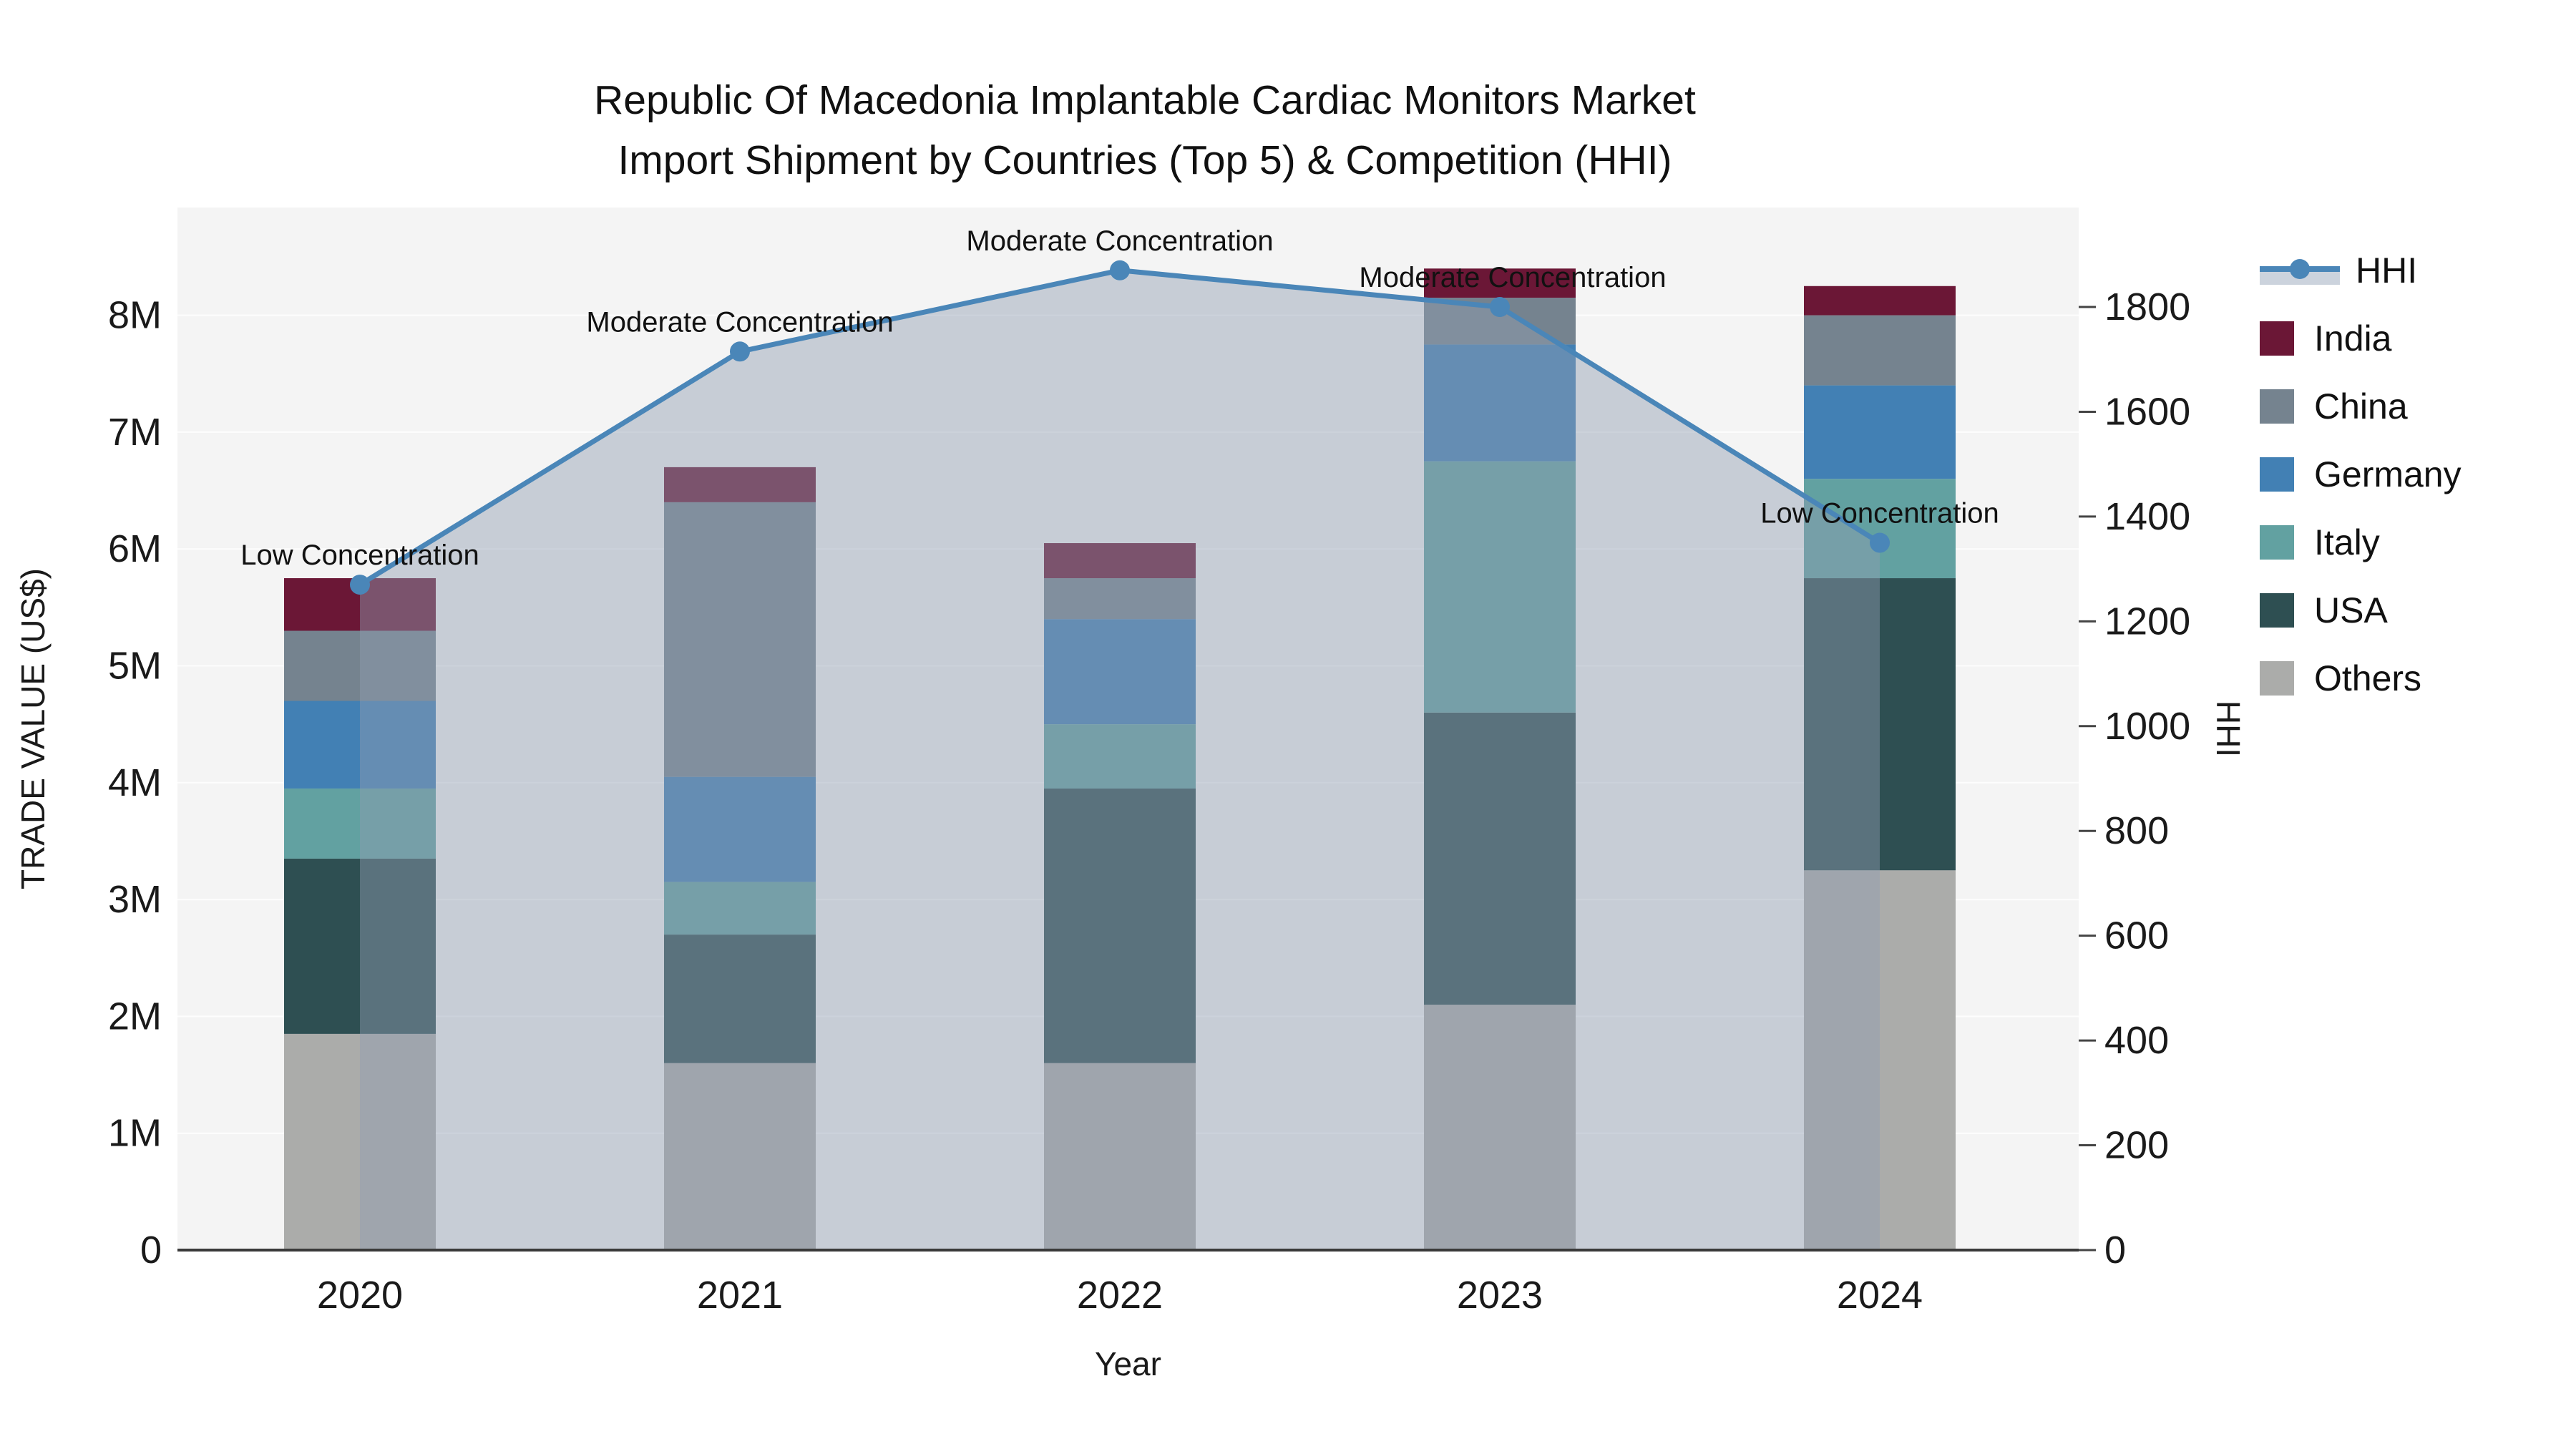 This screenshot has height=1449, width=2576. I want to click on y-right-tick-400: 400, so click(2136, 1040).